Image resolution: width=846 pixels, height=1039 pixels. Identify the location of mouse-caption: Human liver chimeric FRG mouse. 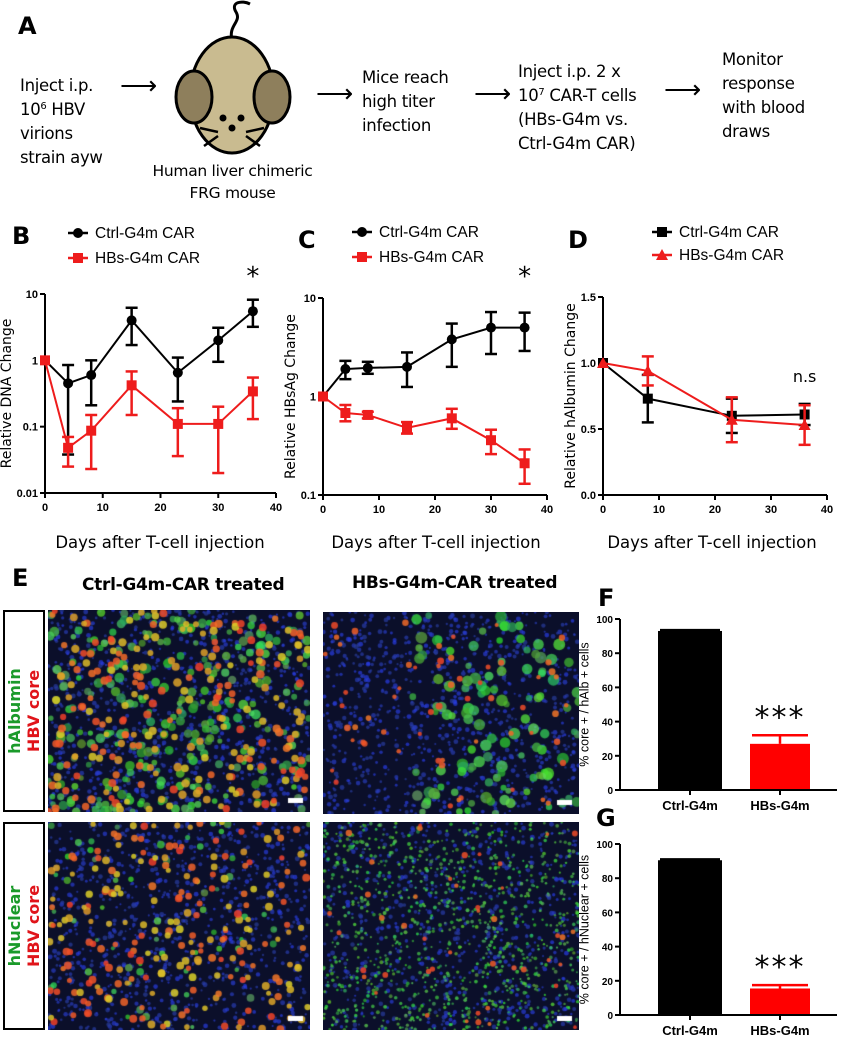
(232, 182).